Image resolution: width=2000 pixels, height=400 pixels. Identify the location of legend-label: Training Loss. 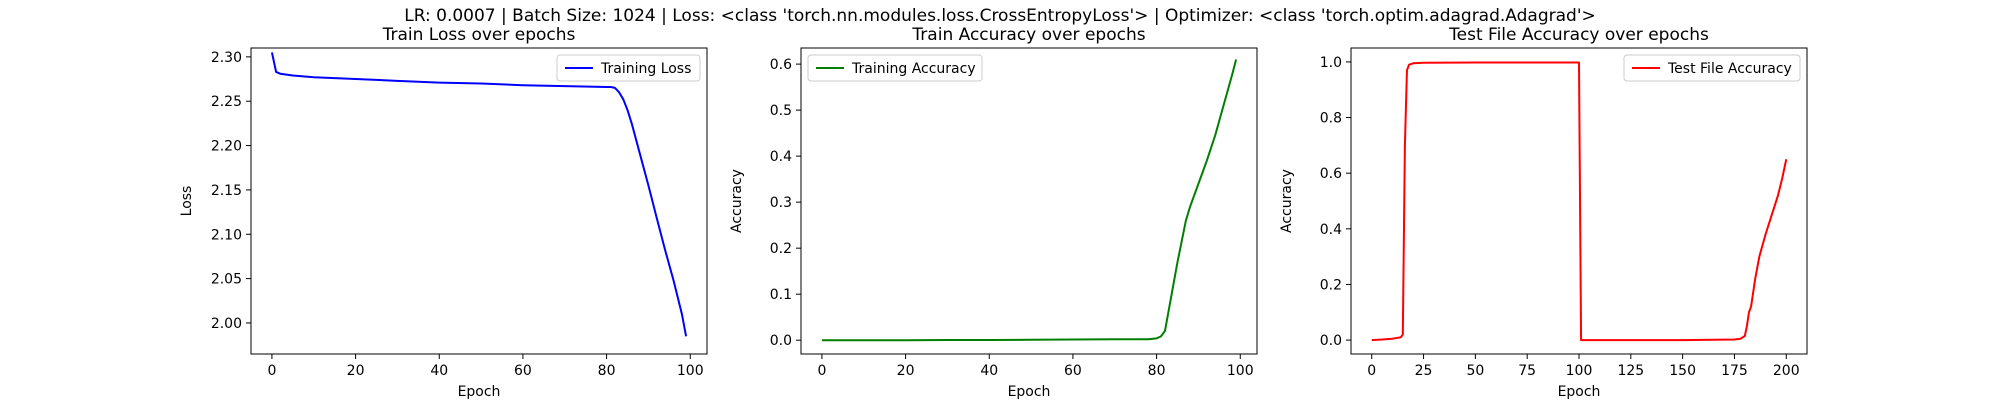
(645, 69).